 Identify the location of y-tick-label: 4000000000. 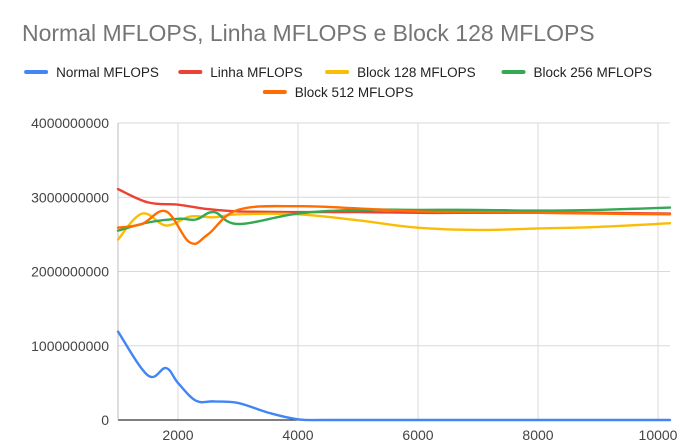
(70, 123).